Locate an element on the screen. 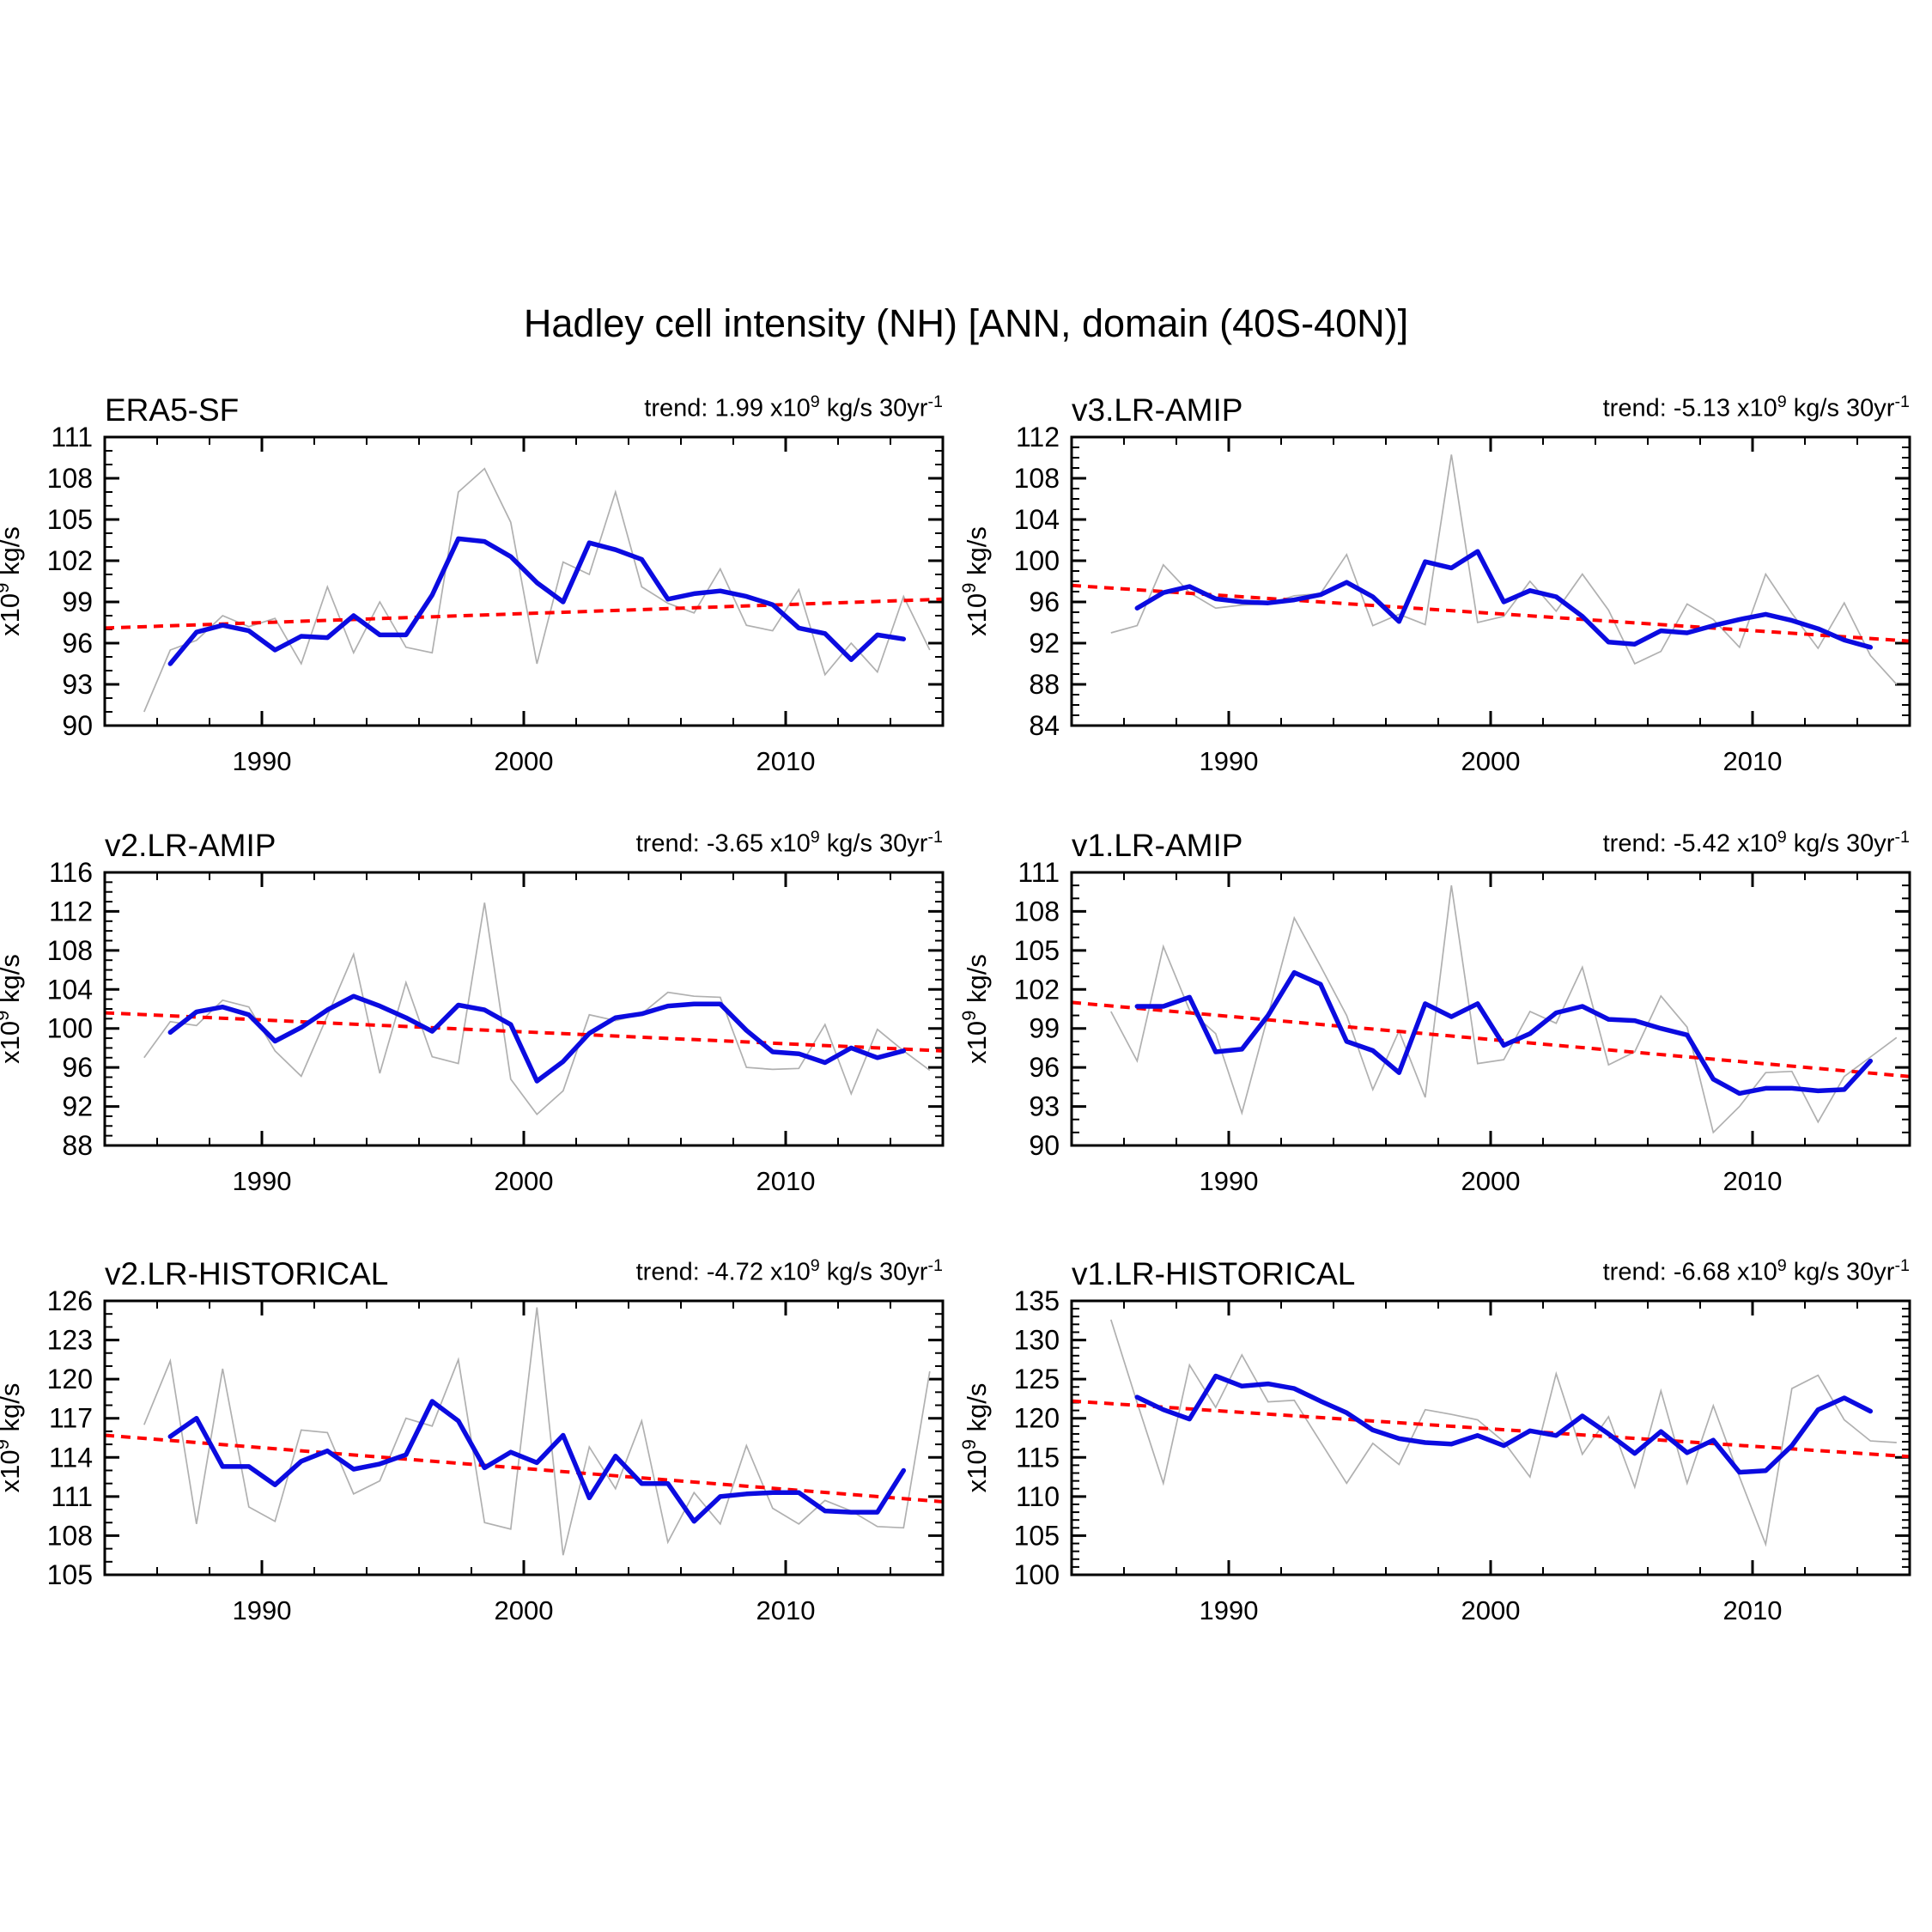 The height and width of the screenshot is (1932, 1932). panel-header: ERA5-SF trend: 1.99 x109 kg/s 30yr-1 is located at coordinates (524, 399).